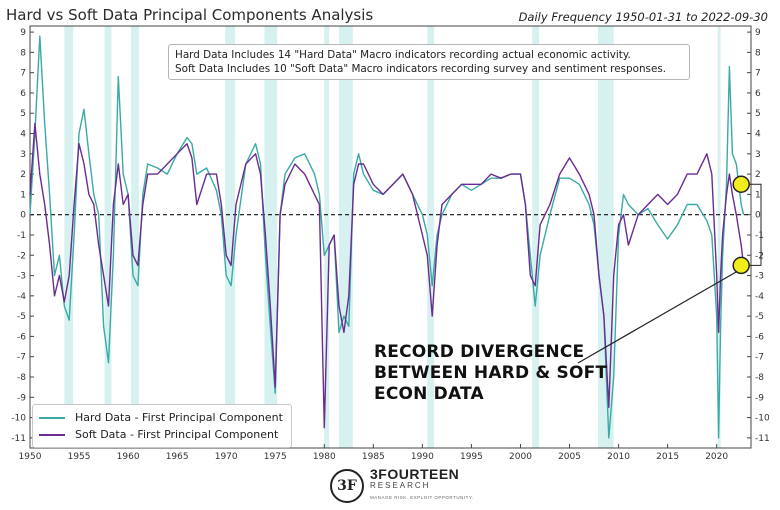 This screenshot has height=510, width=780. Describe the element at coordinates (23, 94) in the screenshot. I see `y-tick-label-left: 6` at that location.